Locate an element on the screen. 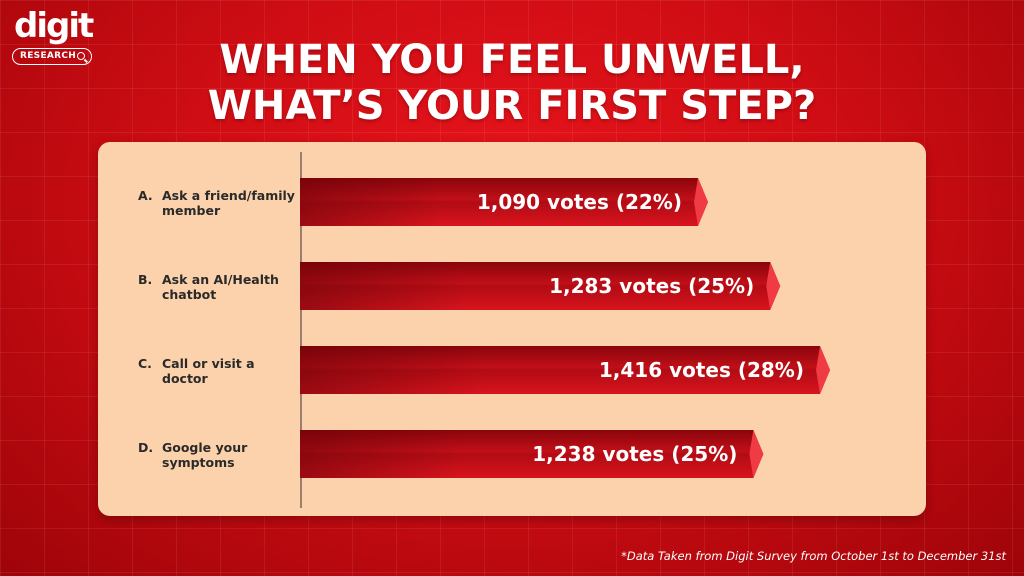  category-text-3: Google your symptoms is located at coordinates (205, 455).